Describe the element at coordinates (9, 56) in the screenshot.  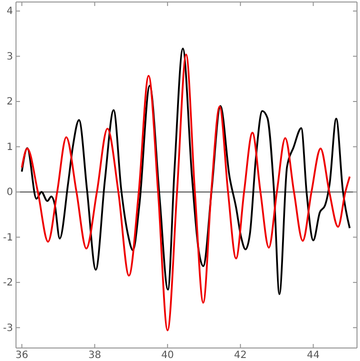
I see `y-tick-label: 3` at that location.